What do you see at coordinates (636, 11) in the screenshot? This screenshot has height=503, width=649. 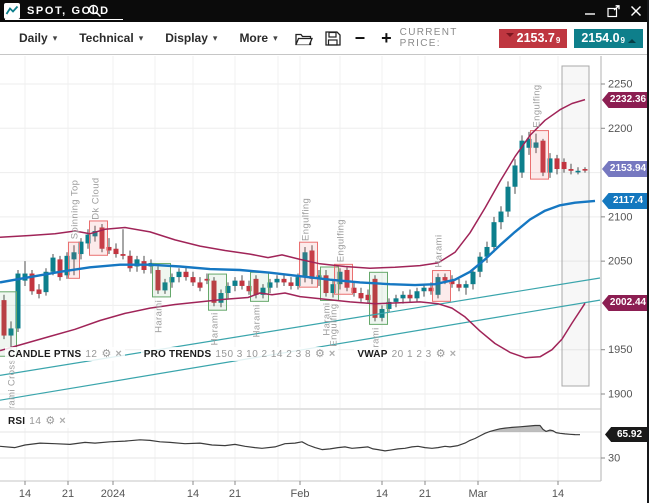 I see `close-button` at bounding box center [636, 11].